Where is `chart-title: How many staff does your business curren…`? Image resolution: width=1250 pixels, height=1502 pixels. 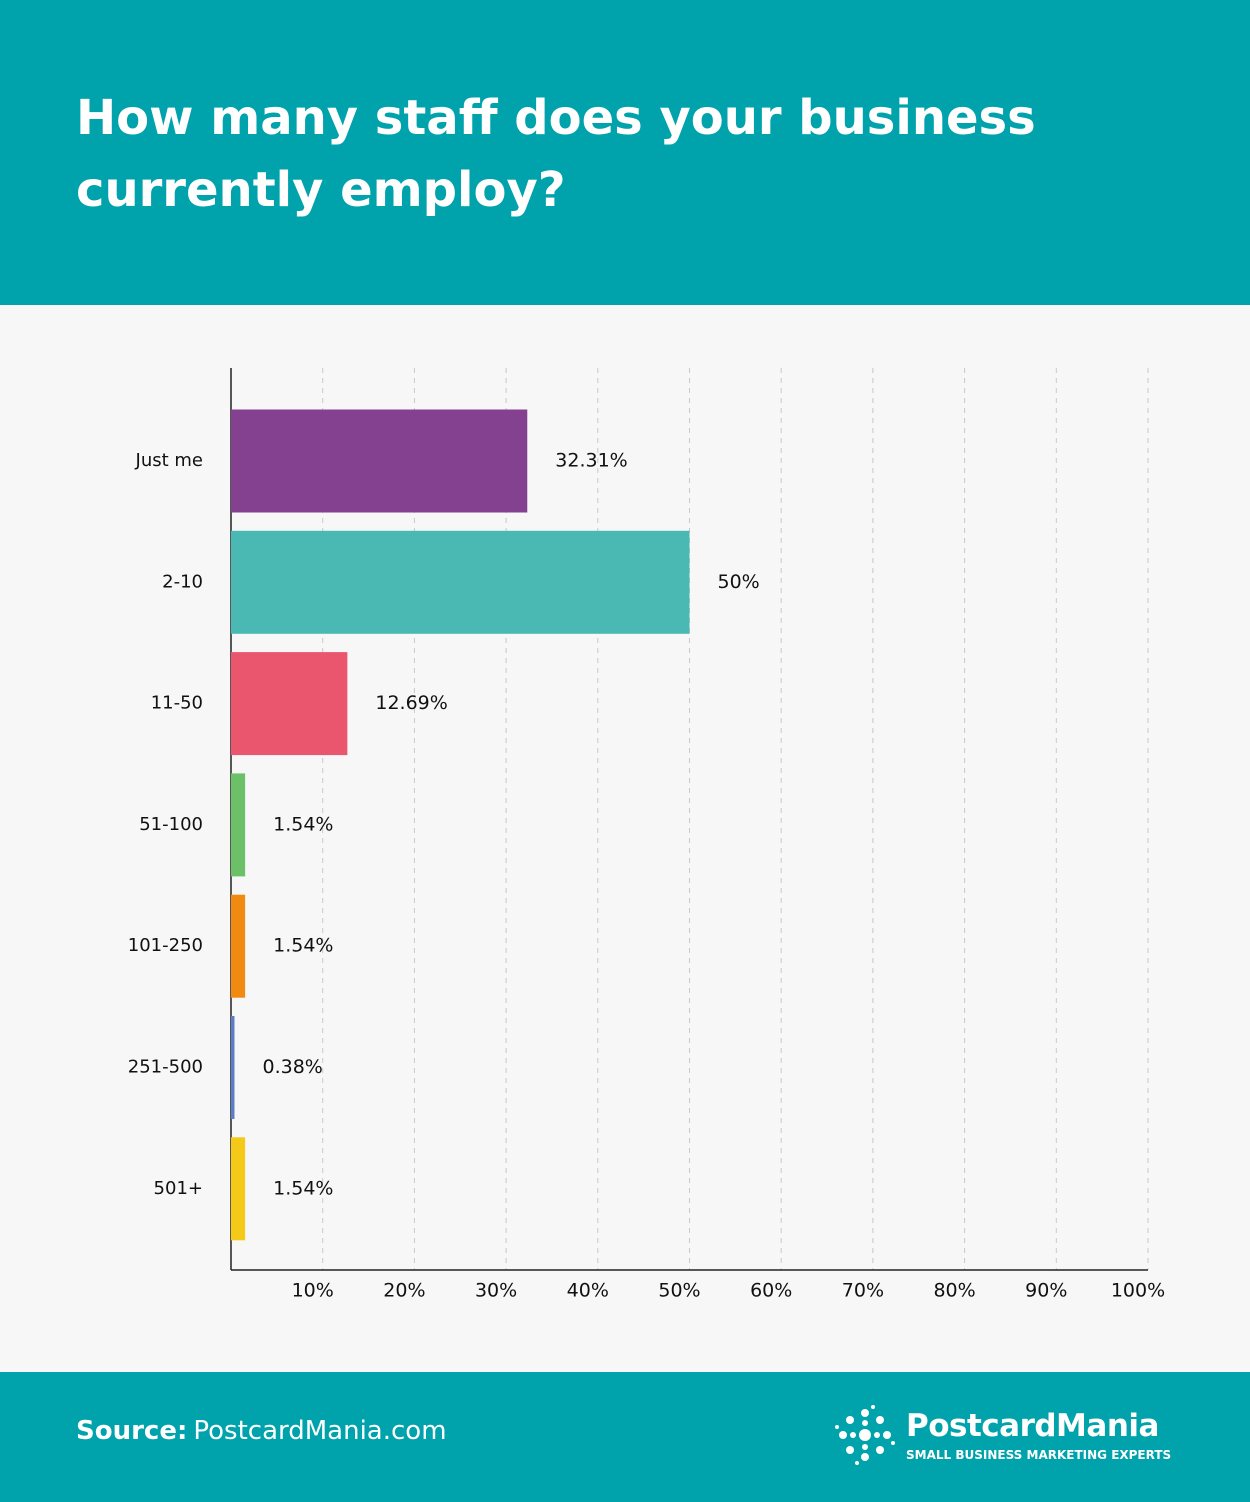
chart-title: How many staff does your business curren… is located at coordinates (556, 154).